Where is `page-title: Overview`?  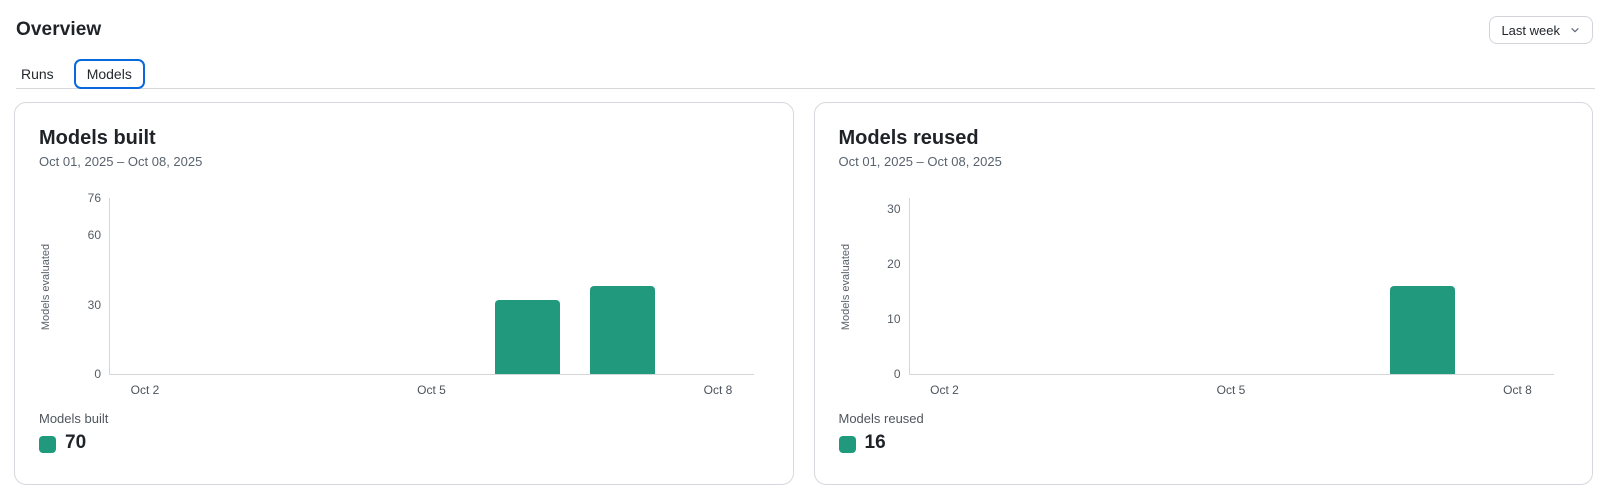
page-title: Overview is located at coordinates (59, 29).